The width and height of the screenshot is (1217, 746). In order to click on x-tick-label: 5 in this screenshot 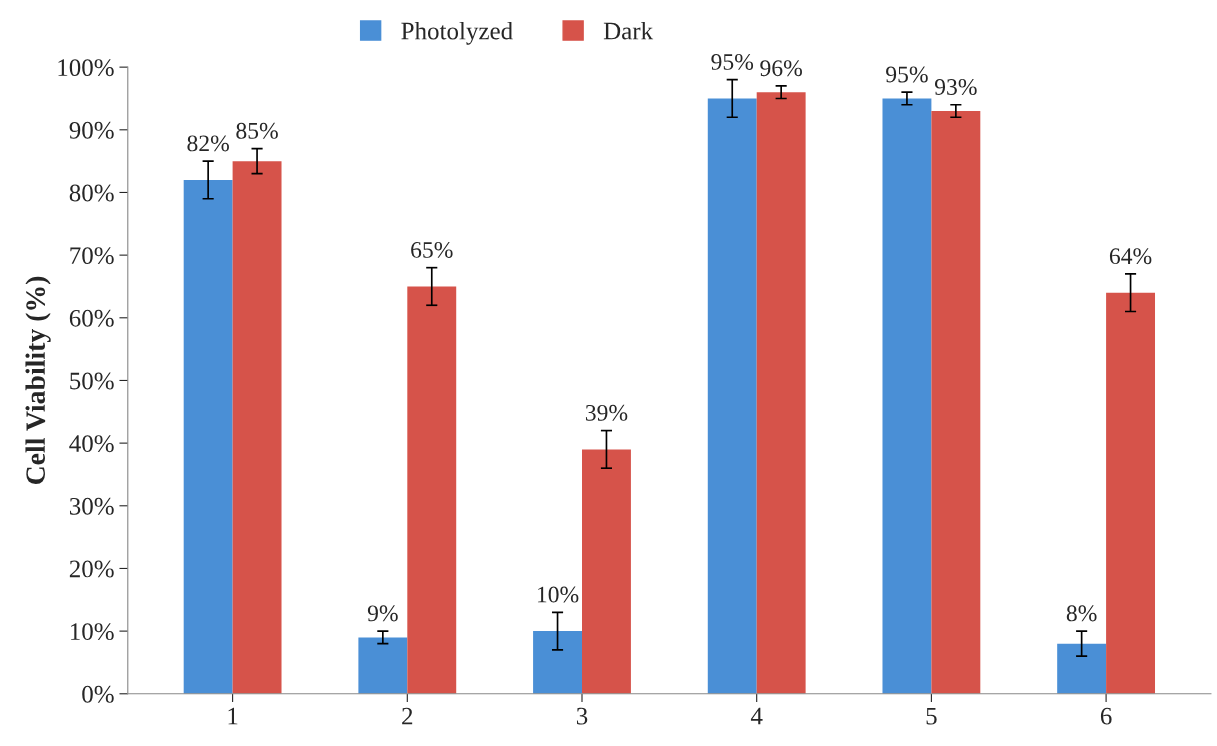, I will do `click(931, 716)`.